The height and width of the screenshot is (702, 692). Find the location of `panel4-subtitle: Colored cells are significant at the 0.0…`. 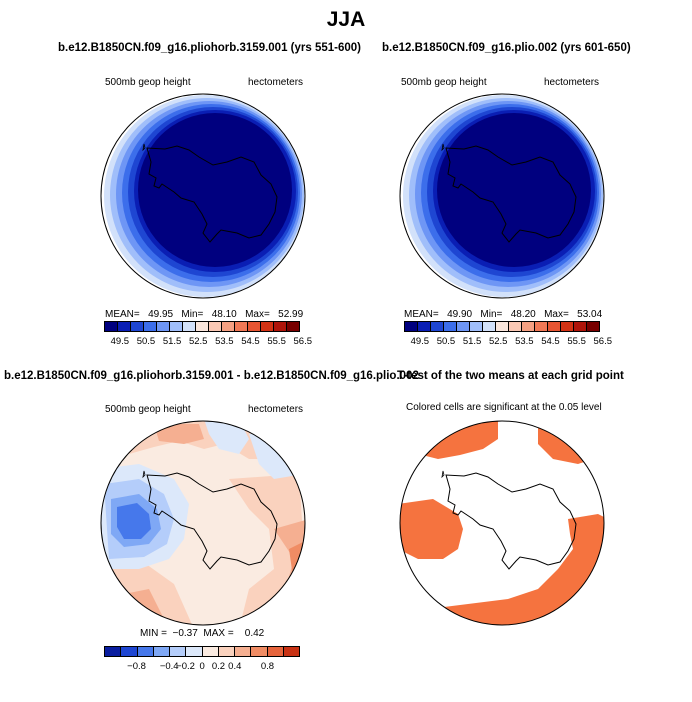

panel4-subtitle: Colored cells are significant at the 0.0… is located at coordinates (504, 407).